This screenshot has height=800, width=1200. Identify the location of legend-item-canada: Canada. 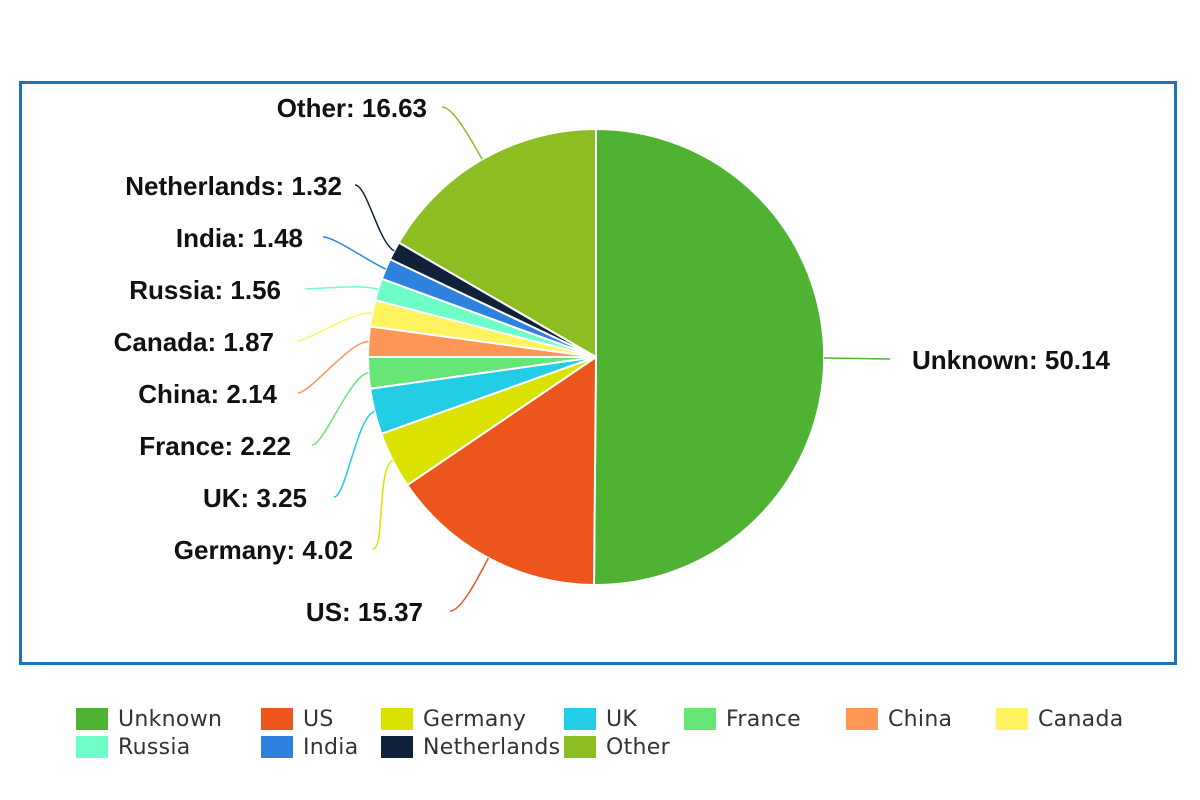
(1060, 719).